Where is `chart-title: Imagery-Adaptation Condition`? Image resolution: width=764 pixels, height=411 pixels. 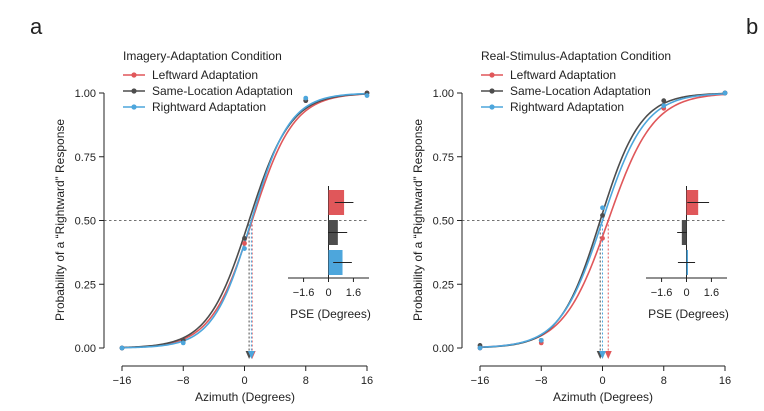
chart-title: Imagery-Adaptation Condition is located at coordinates (202, 56).